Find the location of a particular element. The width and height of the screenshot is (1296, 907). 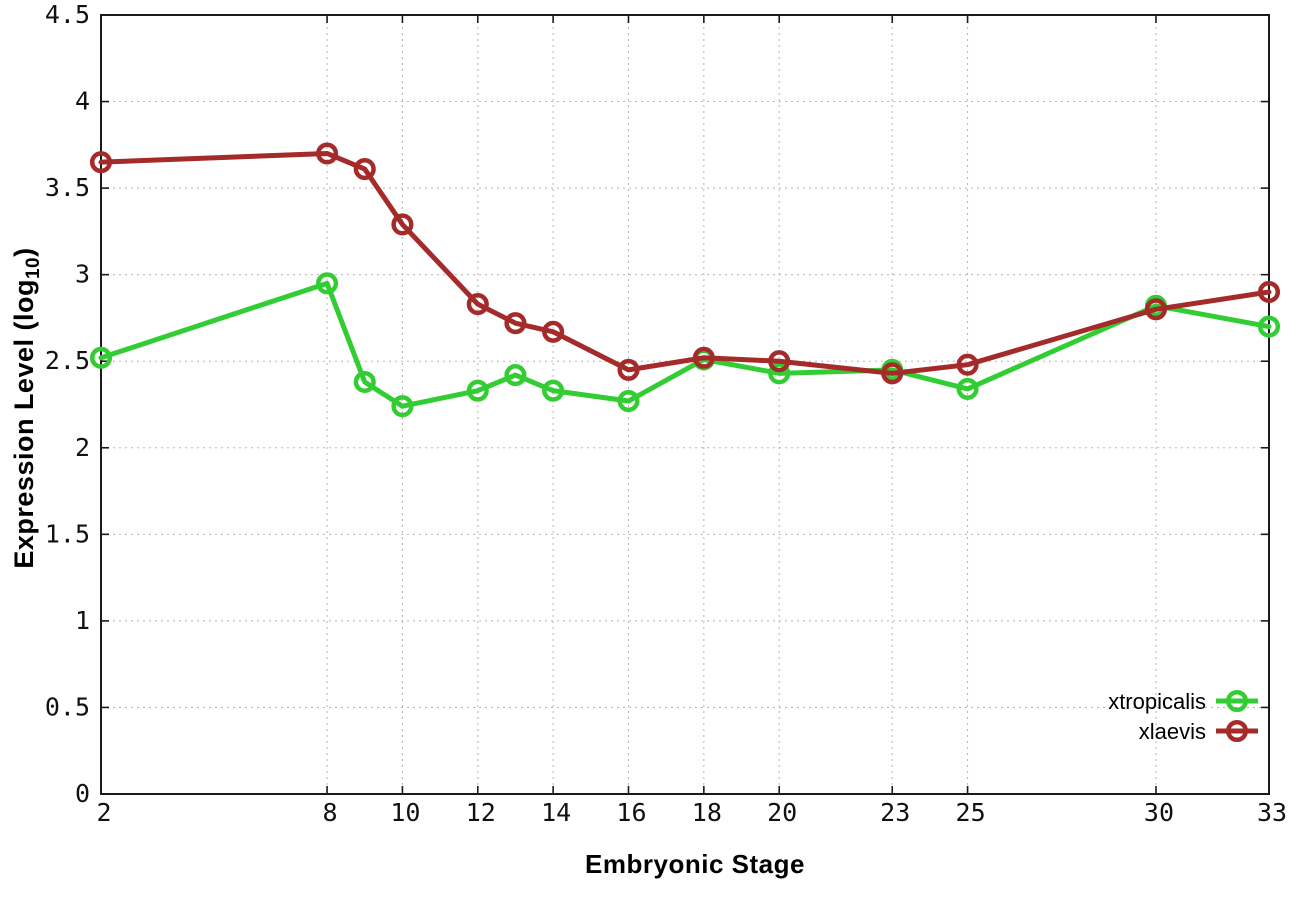

y-tick-label: 0 is located at coordinates (82, 793).